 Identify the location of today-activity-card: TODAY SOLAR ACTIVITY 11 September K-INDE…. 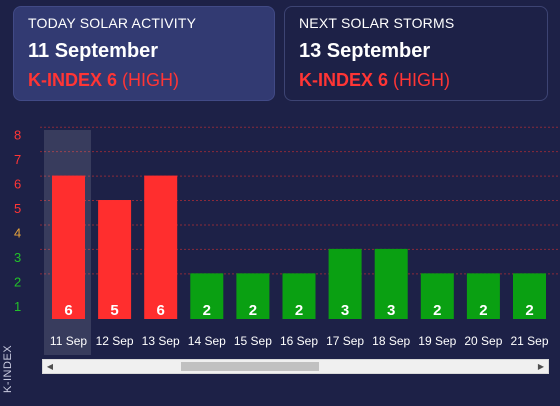
(144, 53).